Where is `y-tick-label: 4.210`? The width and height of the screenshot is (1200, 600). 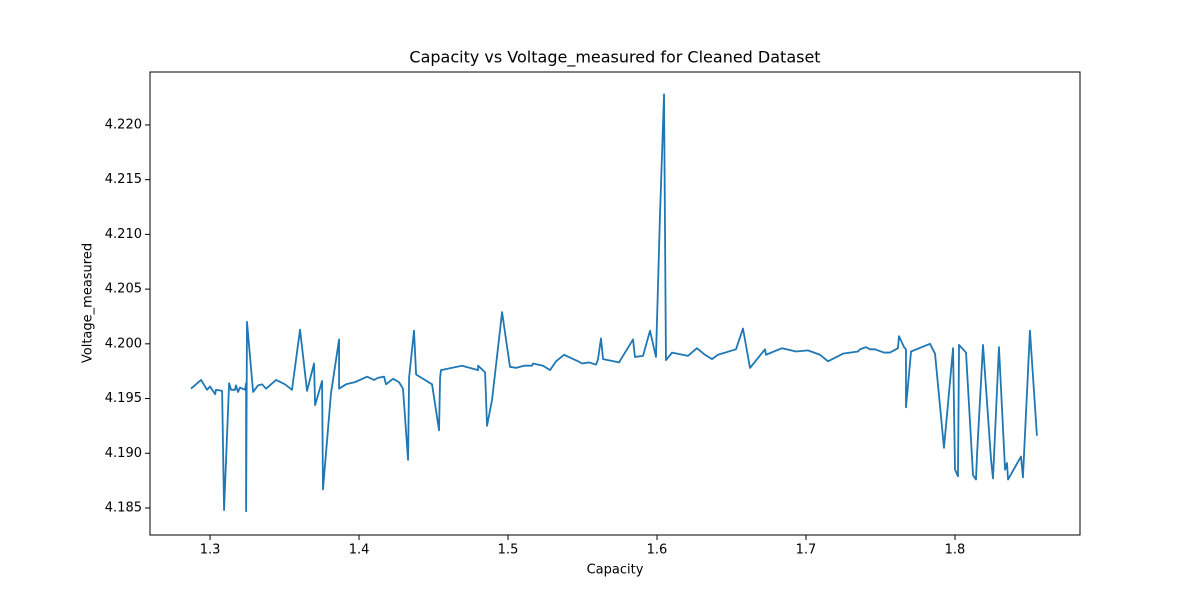
y-tick-label: 4.210 is located at coordinates (123, 234).